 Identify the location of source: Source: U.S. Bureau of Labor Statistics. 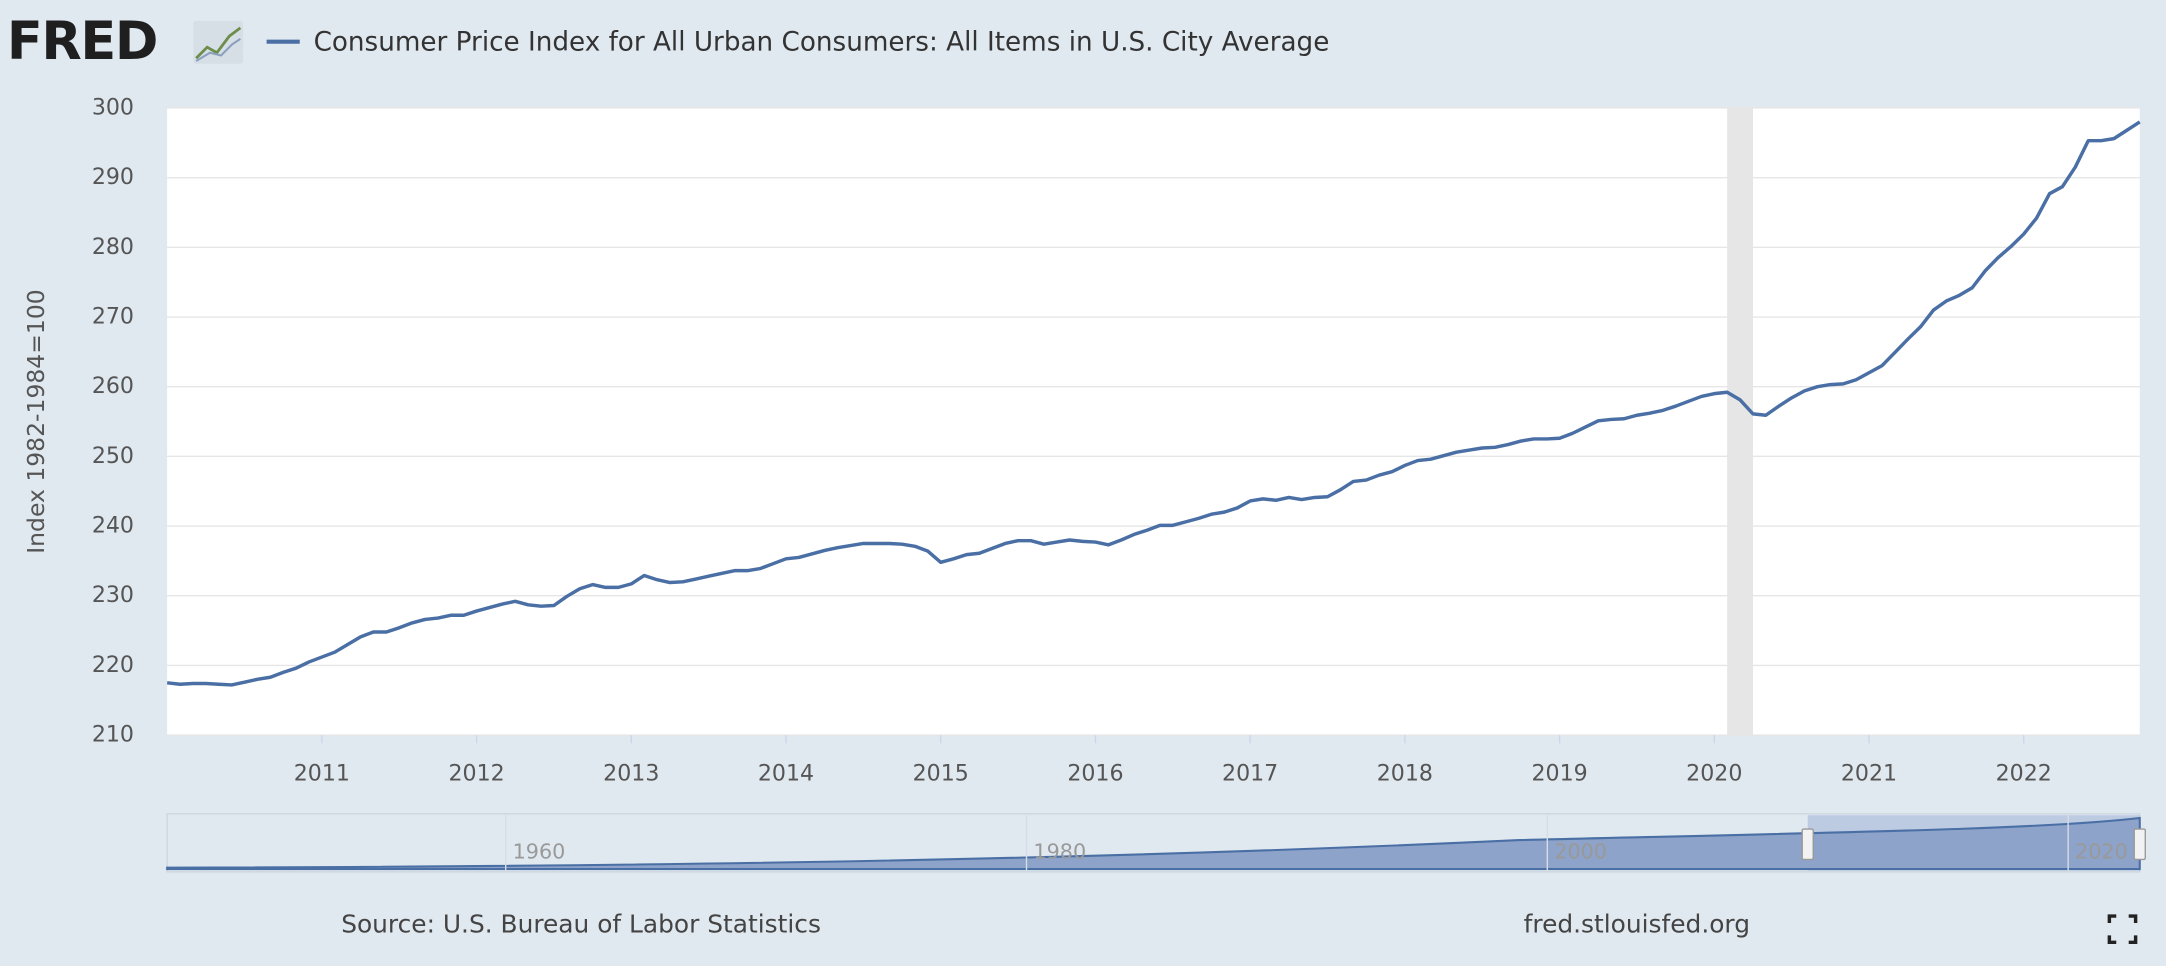
(581, 924).